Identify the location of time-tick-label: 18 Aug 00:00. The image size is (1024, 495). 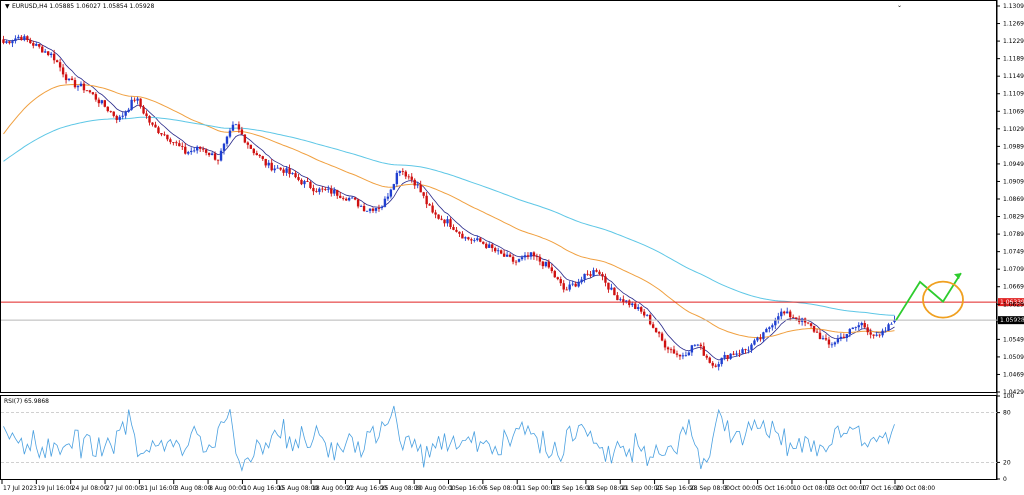
(332, 488).